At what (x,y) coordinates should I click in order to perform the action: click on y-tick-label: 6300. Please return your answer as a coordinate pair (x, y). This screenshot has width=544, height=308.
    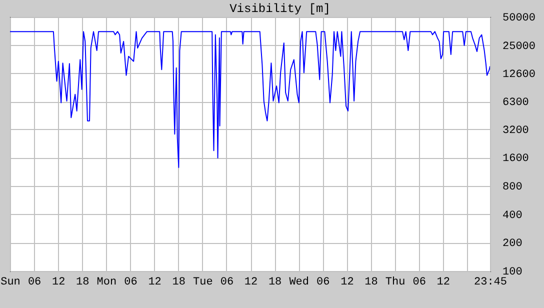
    Looking at the image, I should click on (515, 103).